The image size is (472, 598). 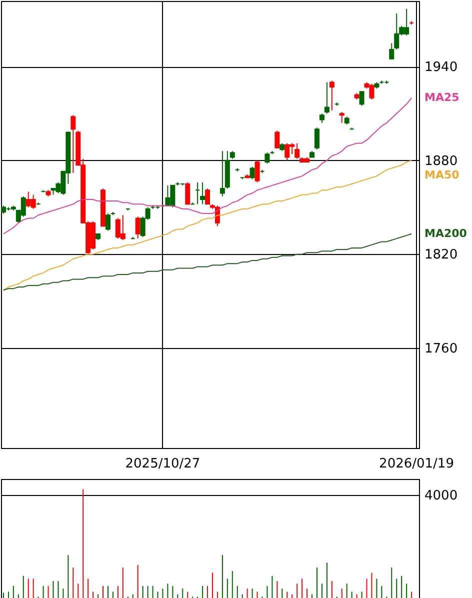 I want to click on y-tick-label: 1940, so click(x=441, y=68).